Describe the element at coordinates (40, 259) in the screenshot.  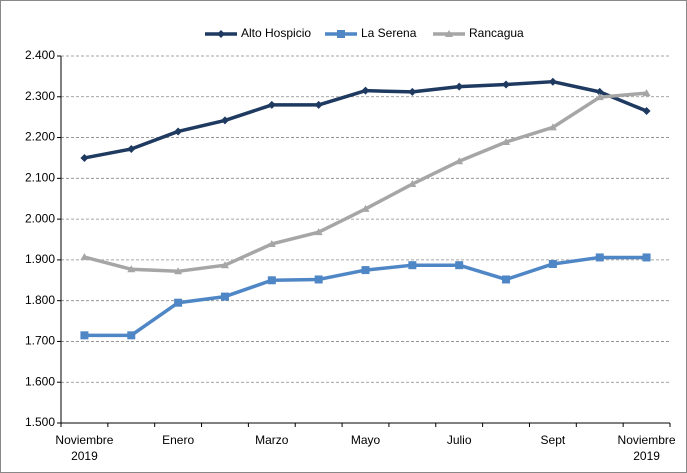
I see `y-tick-label: 1.900` at that location.